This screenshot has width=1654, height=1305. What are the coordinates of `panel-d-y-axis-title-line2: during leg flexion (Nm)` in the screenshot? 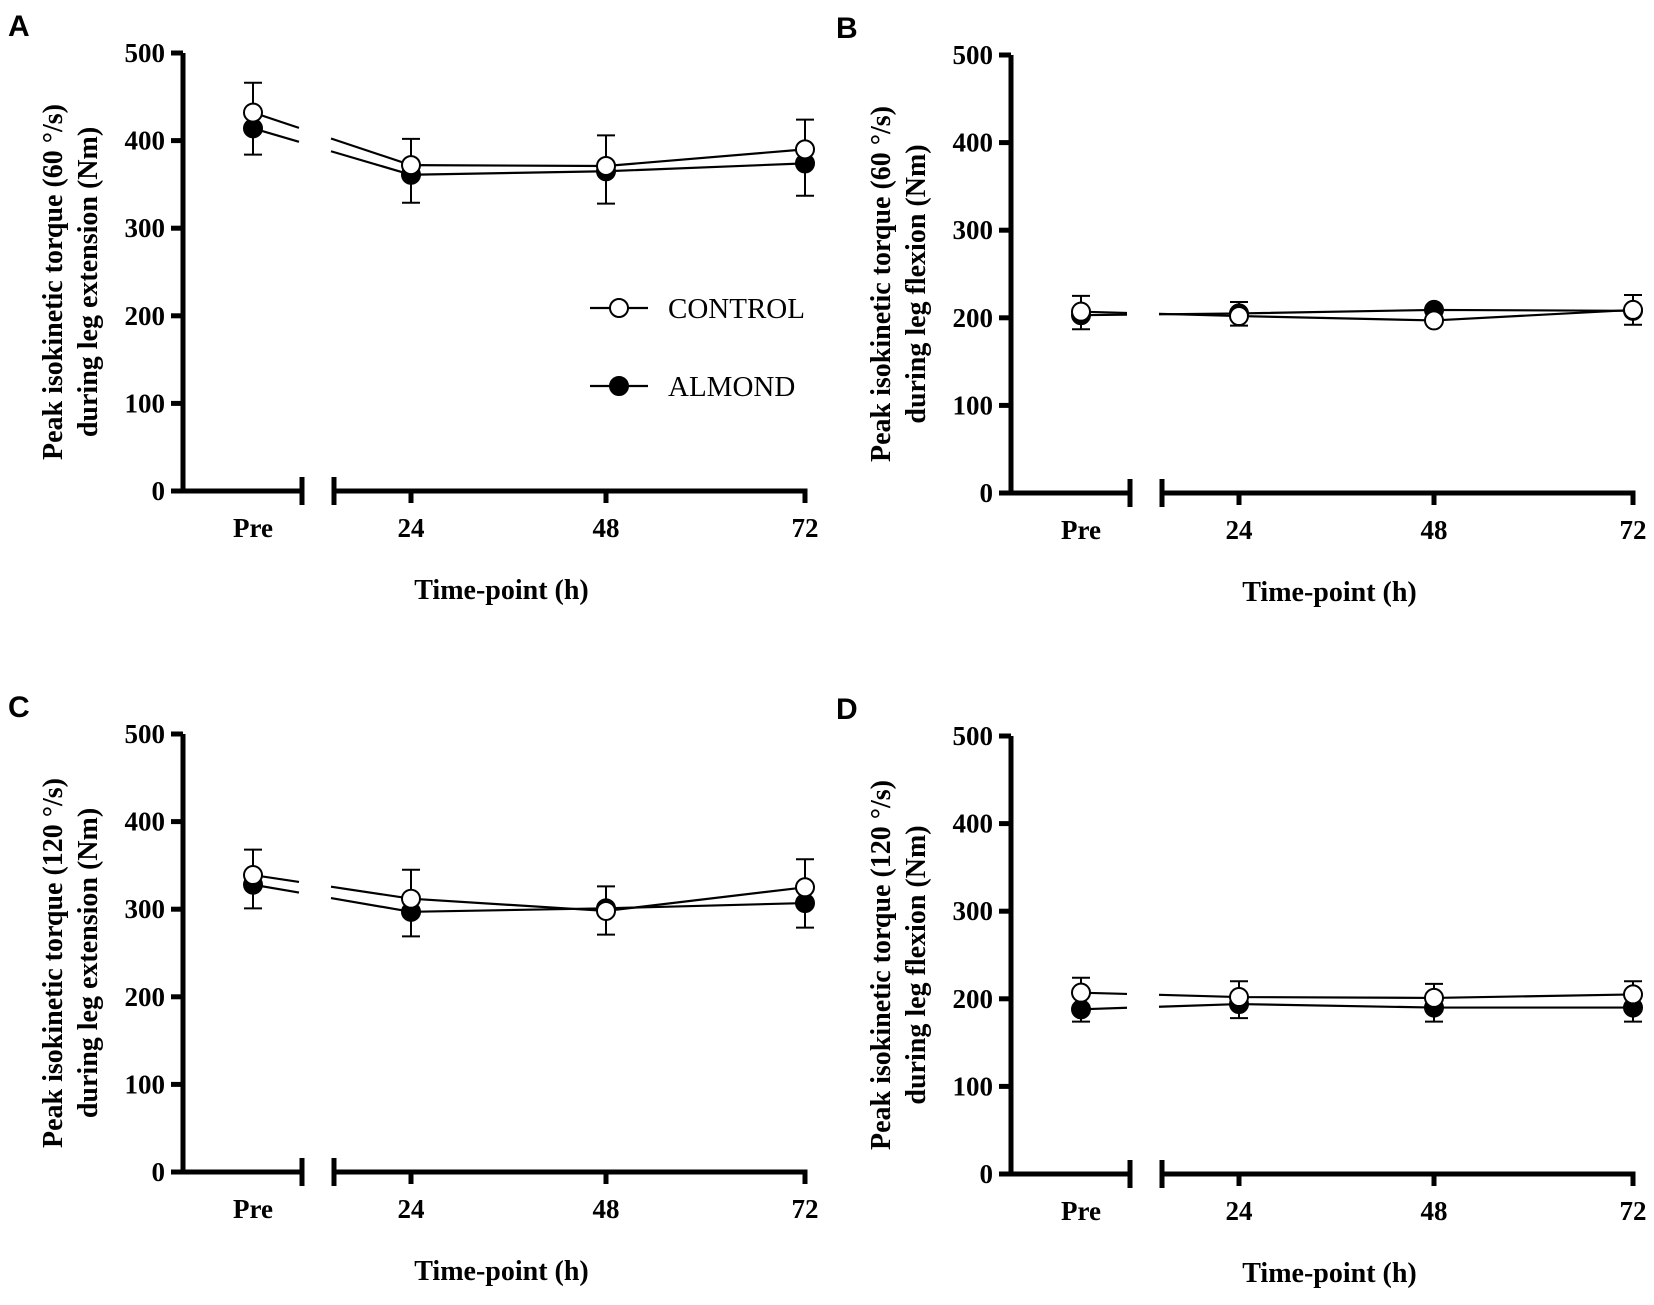 It's located at (916, 964).